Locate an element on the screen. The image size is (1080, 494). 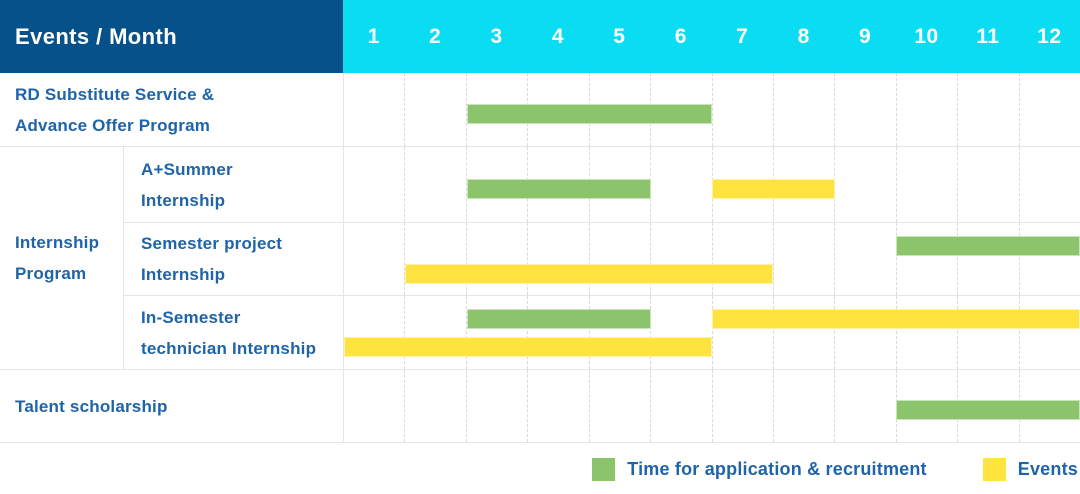
month-label-5: 5 is located at coordinates (619, 36).